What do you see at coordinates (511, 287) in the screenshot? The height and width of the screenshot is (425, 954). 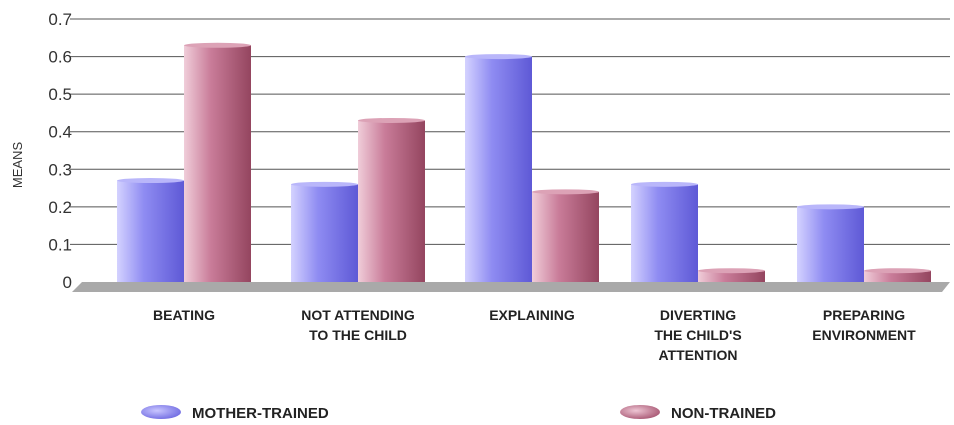 I see `chart-floor` at bounding box center [511, 287].